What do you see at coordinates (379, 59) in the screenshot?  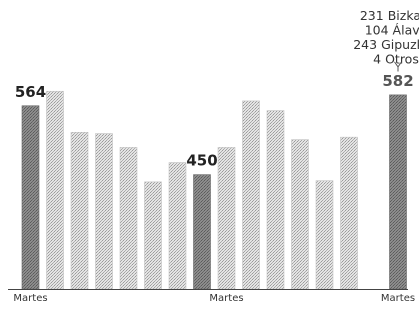 I see `breakdown-value-3: 4` at bounding box center [379, 59].